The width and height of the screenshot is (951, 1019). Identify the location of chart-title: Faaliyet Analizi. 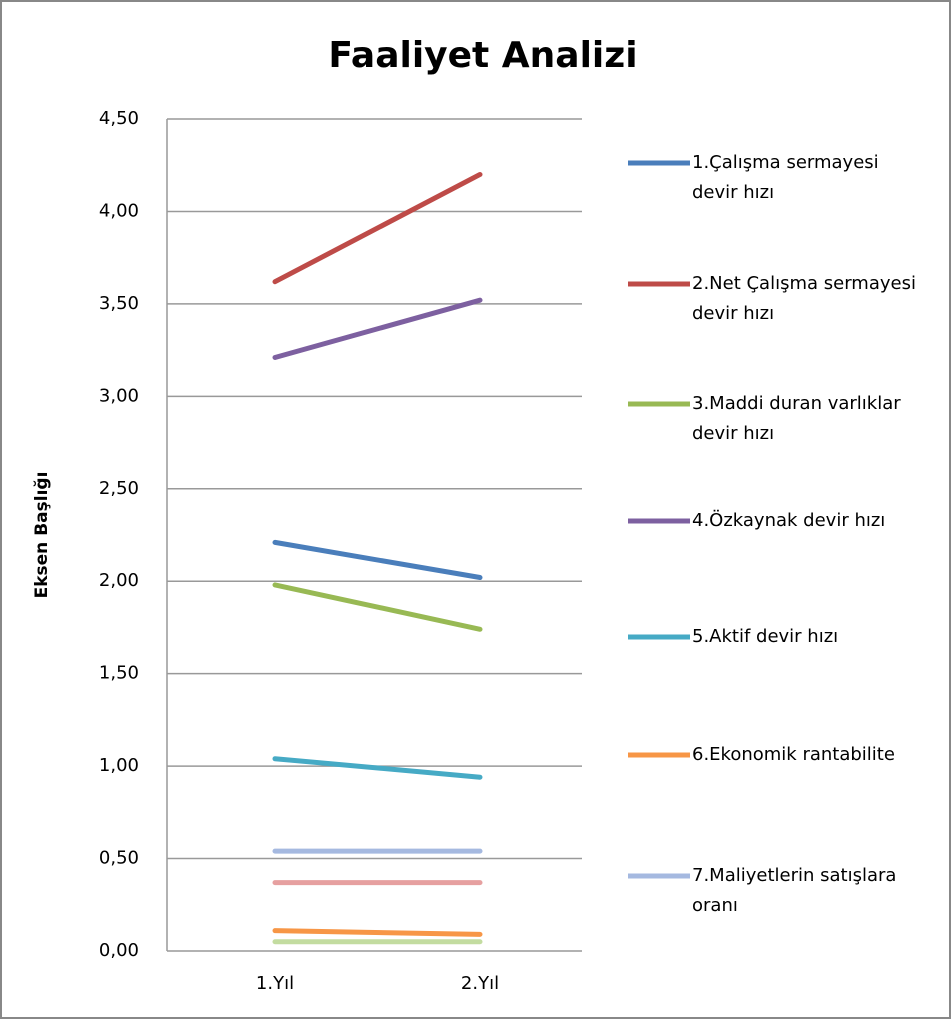
(482, 55).